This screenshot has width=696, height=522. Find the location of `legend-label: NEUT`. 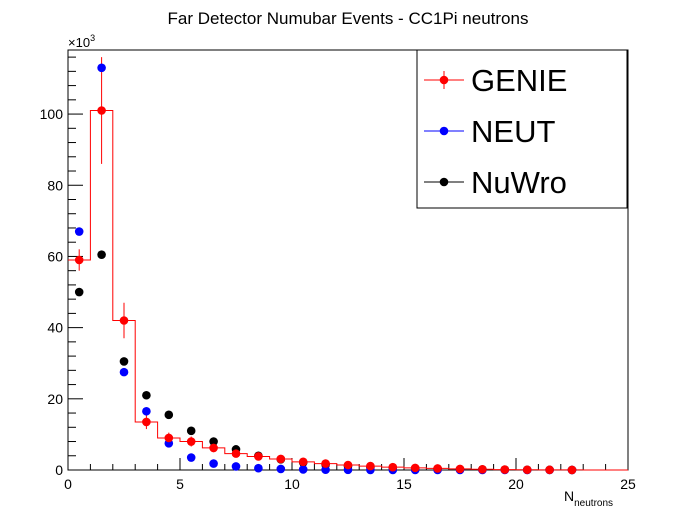

legend-label: NEUT is located at coordinates (513, 131).